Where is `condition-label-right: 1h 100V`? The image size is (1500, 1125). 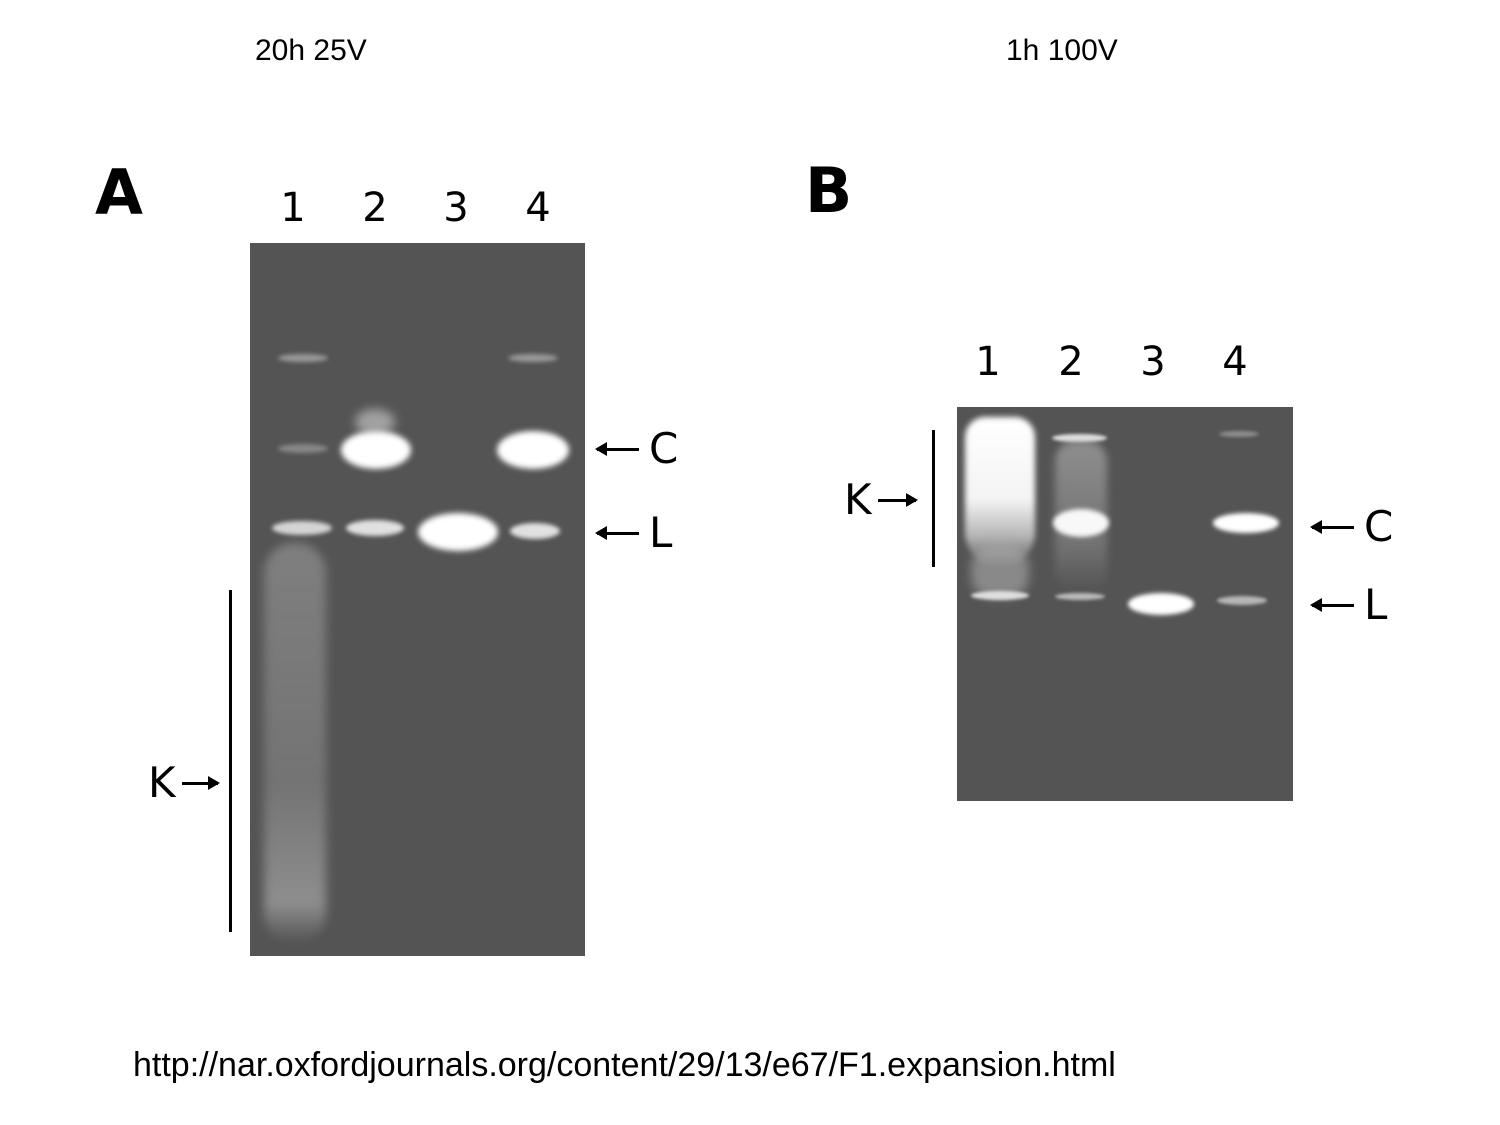 condition-label-right: 1h 100V is located at coordinates (1062, 50).